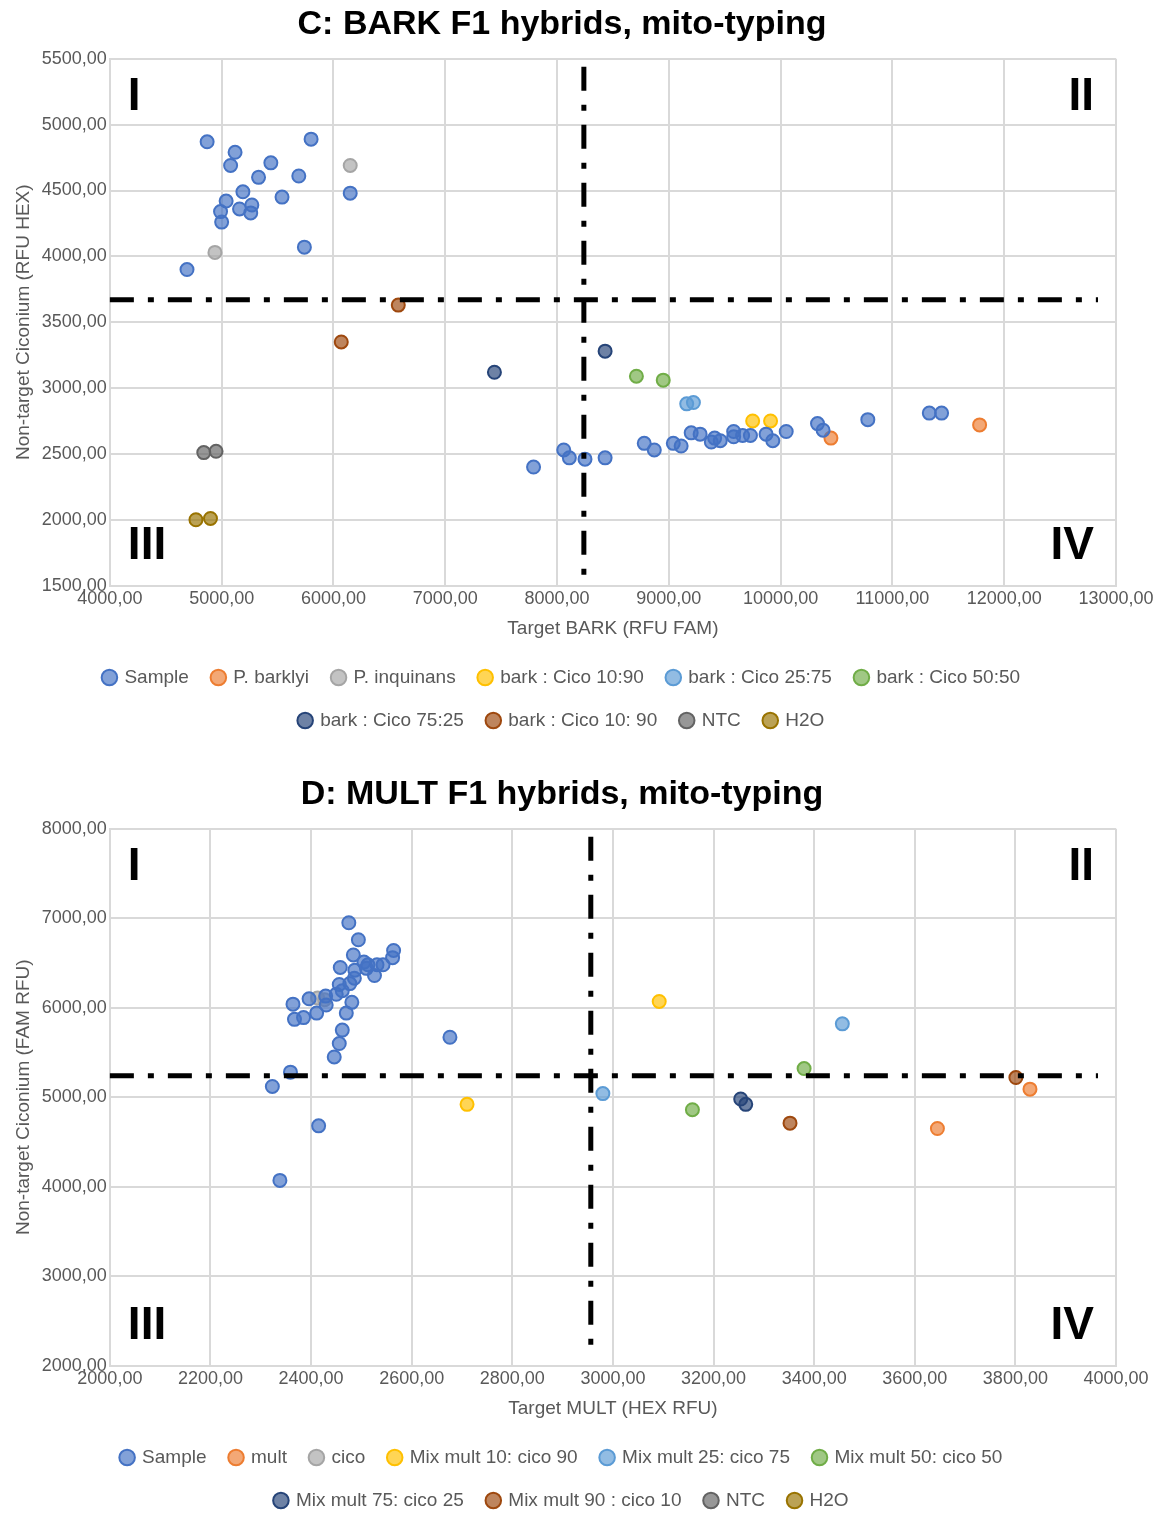 The image size is (1164, 1531). Describe the element at coordinates (174, 1456) in the screenshot. I see `legend-label: Sample` at that location.